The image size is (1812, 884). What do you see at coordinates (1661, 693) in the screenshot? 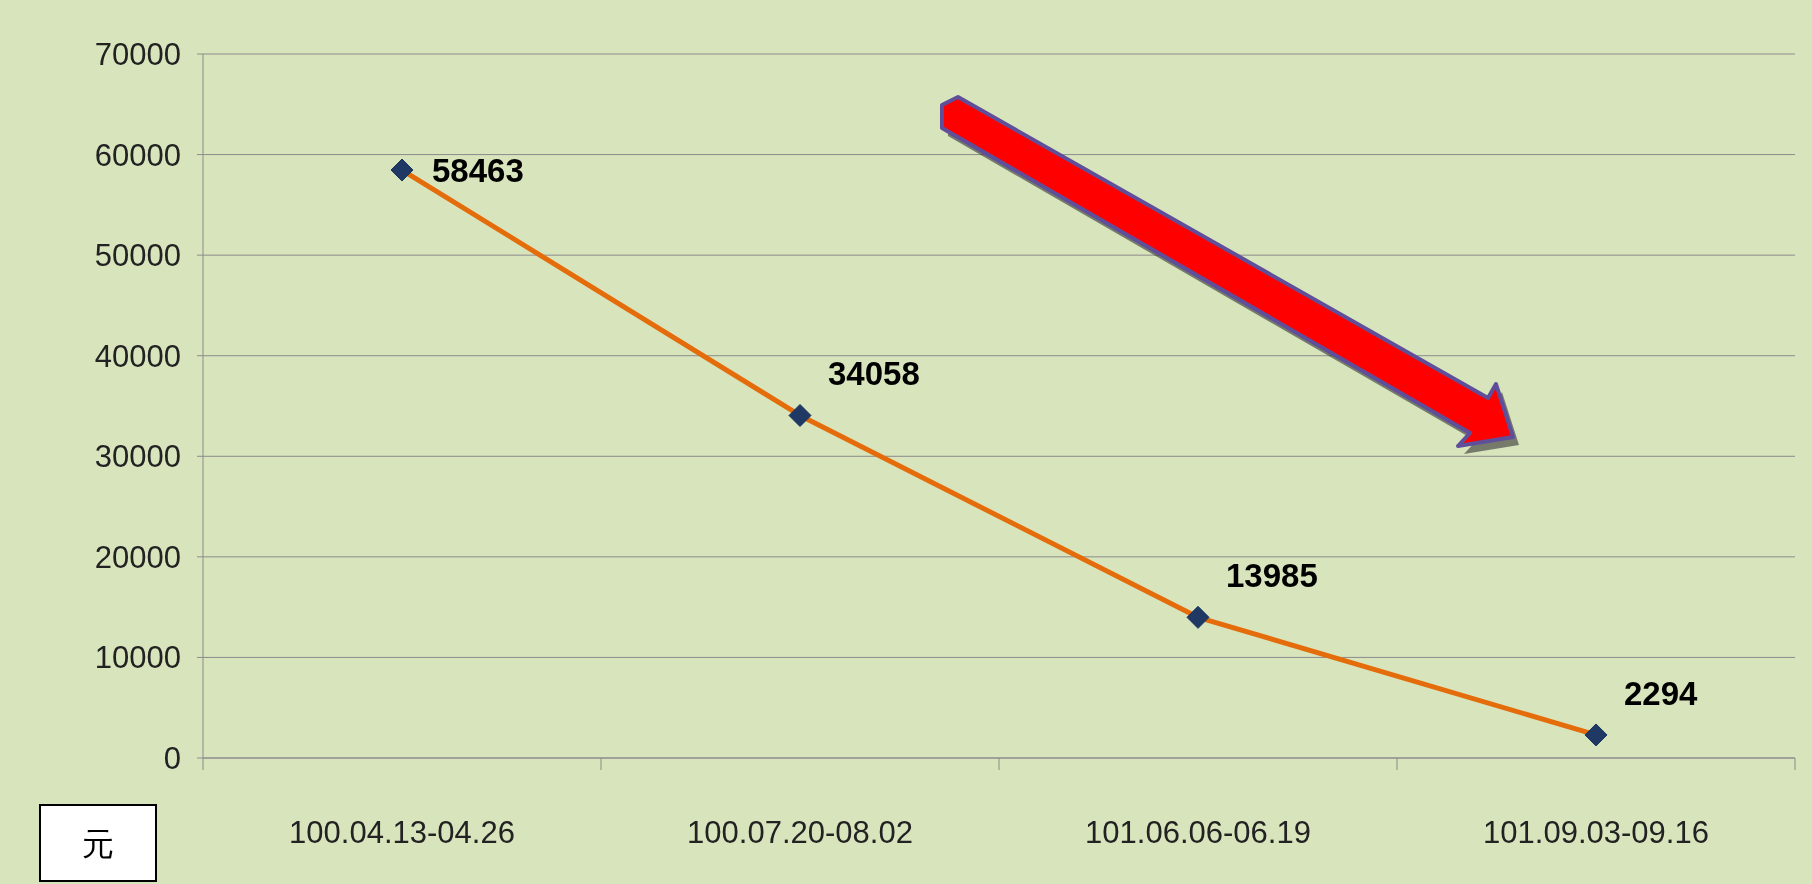
I see `data-label: 2294` at bounding box center [1661, 693].